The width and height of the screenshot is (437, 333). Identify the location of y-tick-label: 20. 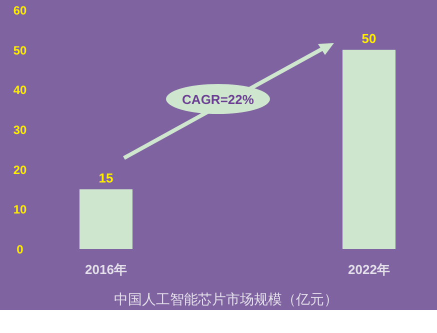
(20, 169).